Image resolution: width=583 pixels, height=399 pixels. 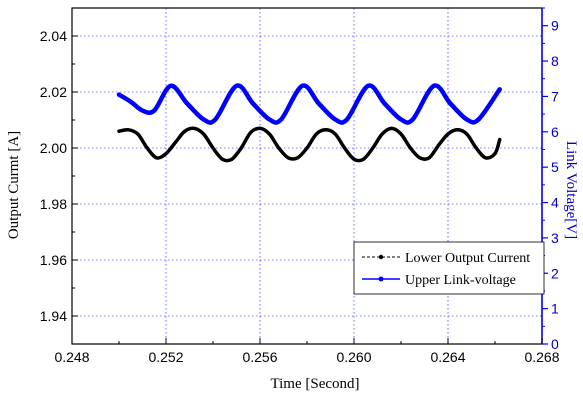 I want to click on y-tick-label: 1.98, so click(x=53, y=204).